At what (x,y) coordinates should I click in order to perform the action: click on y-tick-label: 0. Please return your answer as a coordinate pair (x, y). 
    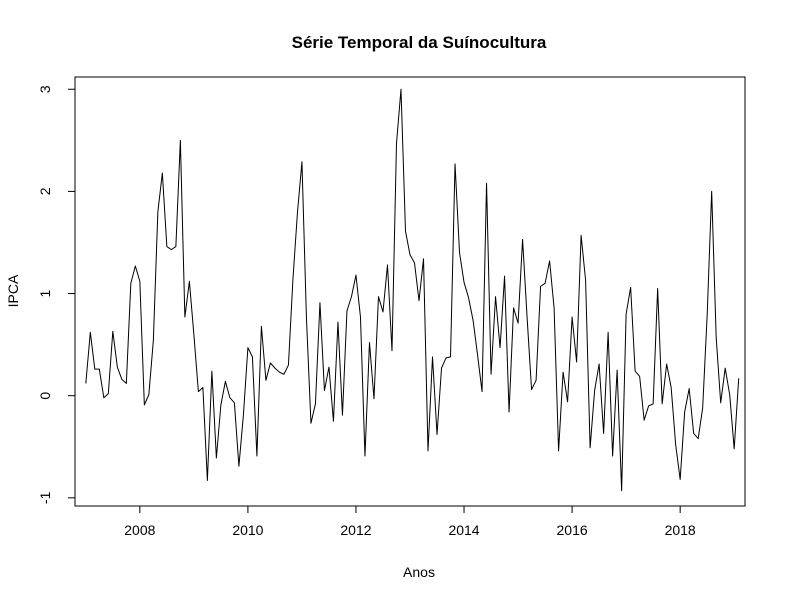
    Looking at the image, I should click on (45, 396).